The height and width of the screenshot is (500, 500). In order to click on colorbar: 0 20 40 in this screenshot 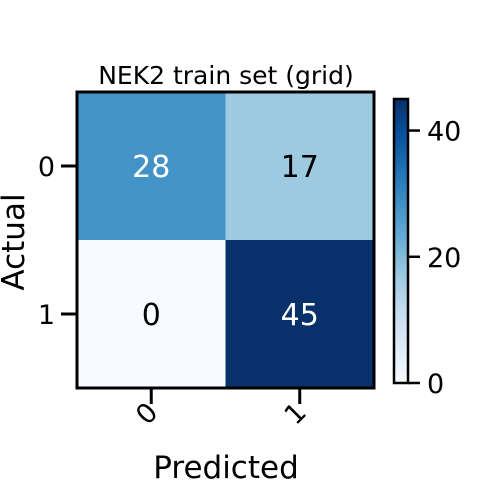, I will do `click(426, 248)`.